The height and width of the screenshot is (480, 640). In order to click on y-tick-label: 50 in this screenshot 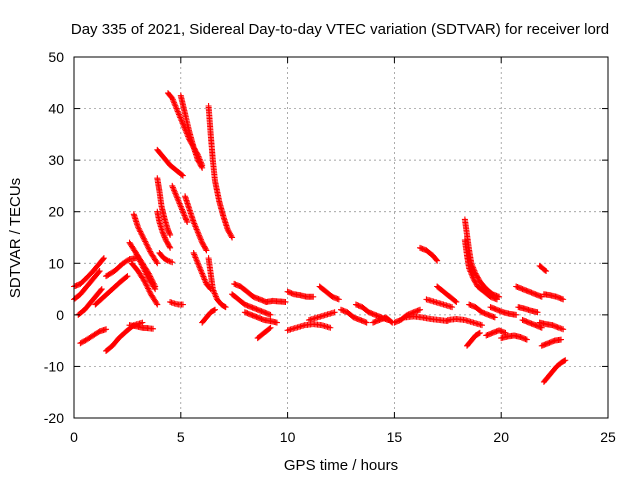, I will do `click(56, 57)`.